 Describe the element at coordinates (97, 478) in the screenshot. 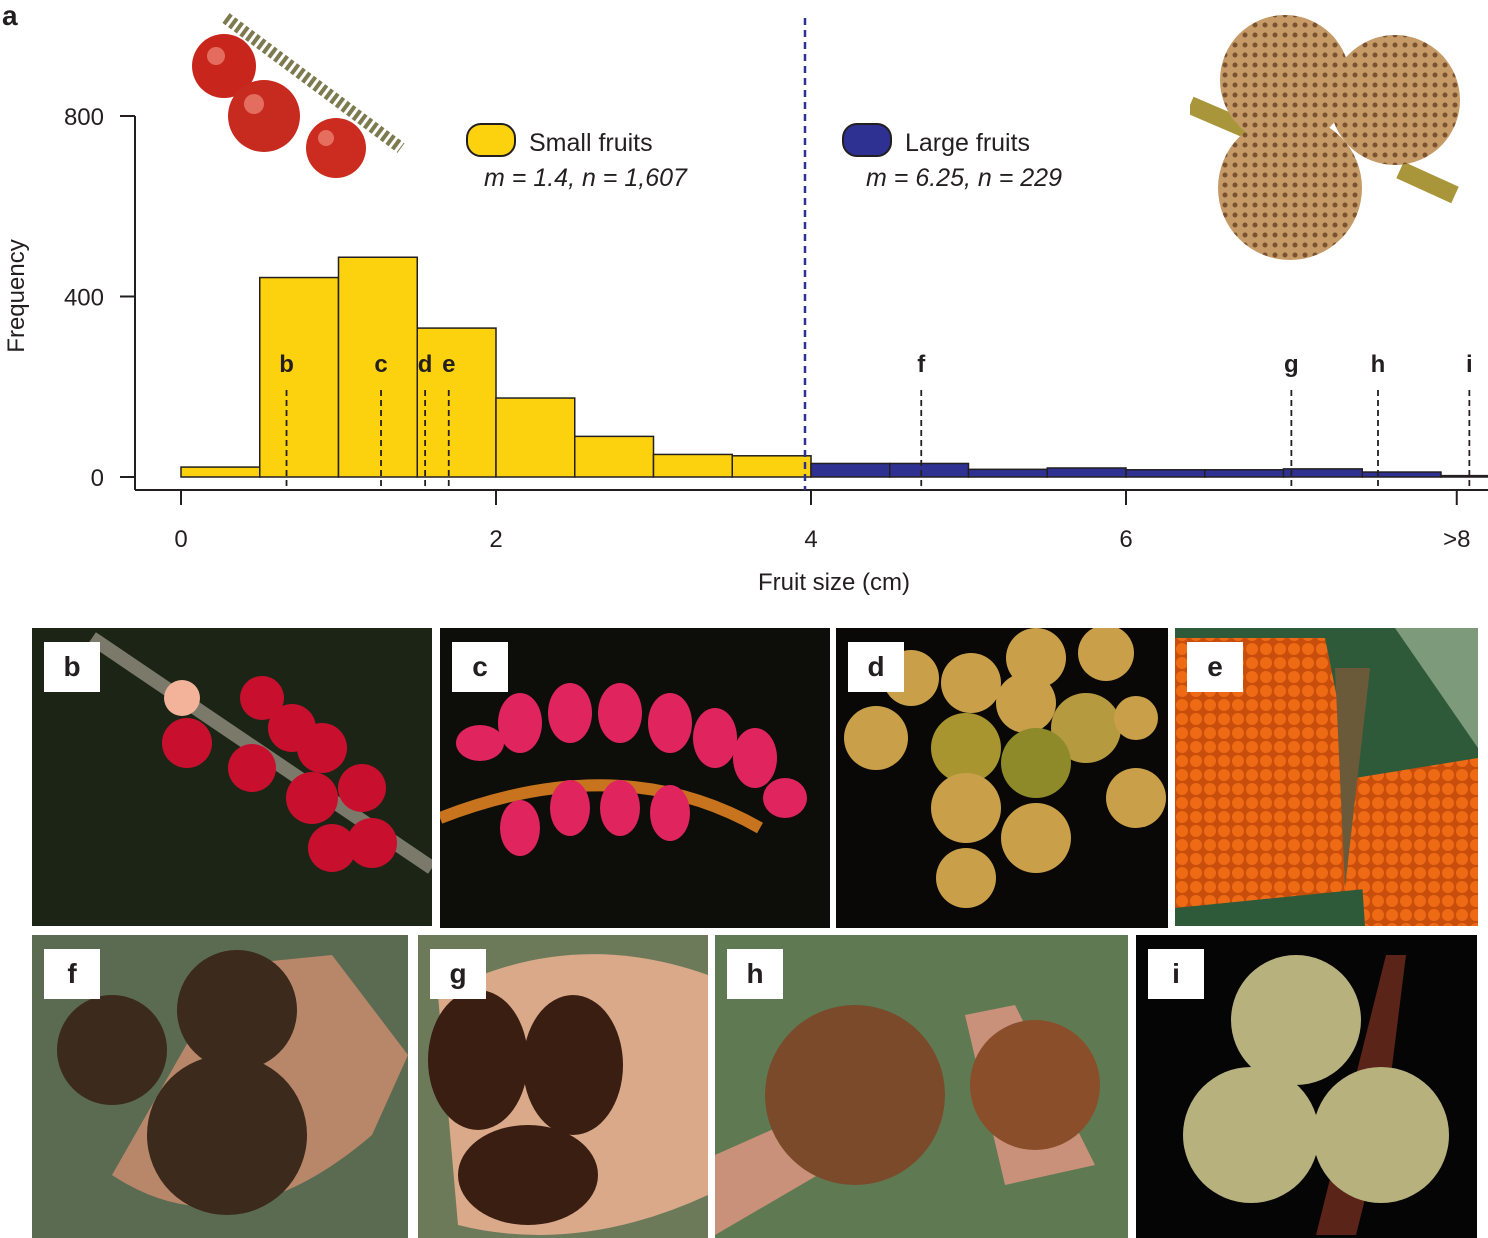

I see `y-tick-label-0: 0` at that location.